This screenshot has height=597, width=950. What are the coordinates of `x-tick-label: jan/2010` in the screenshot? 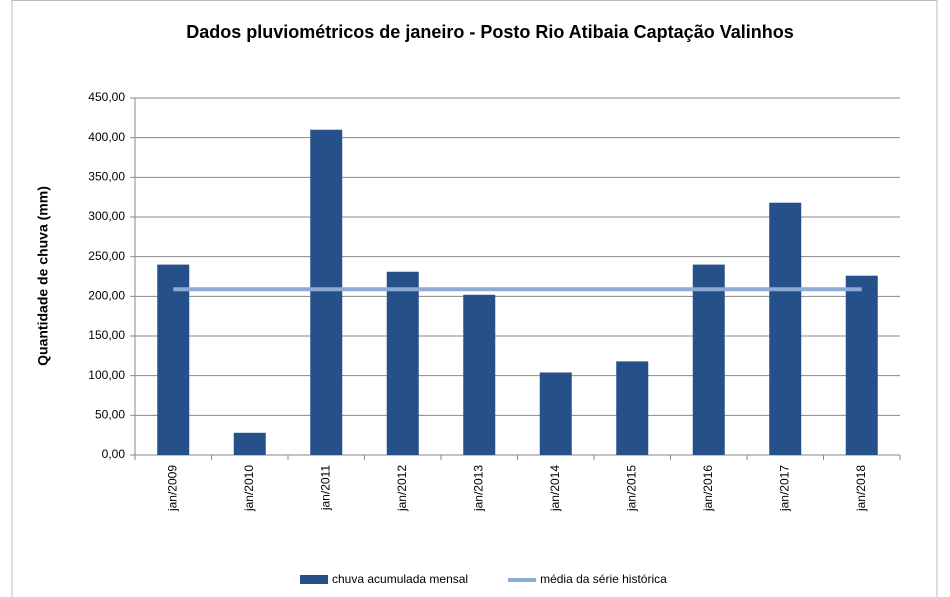 It's located at (249, 488).